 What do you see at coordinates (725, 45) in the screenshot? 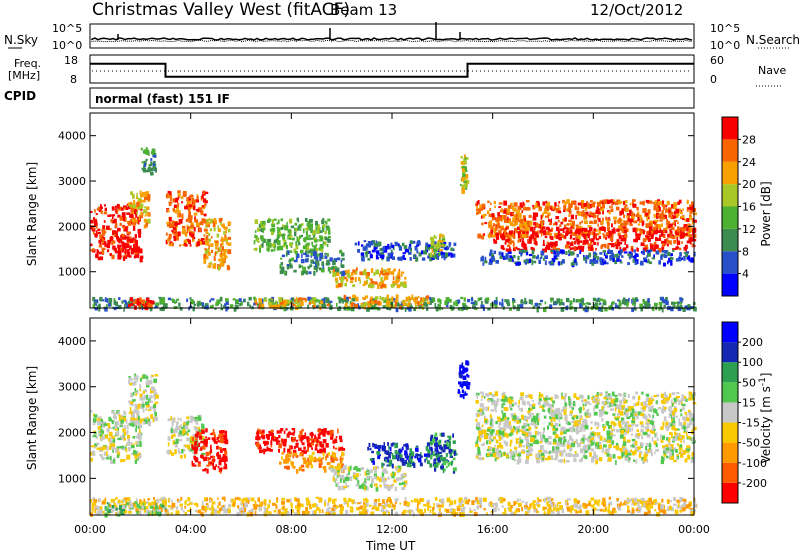
I see `noise-right-tick-bottom: 10^0` at bounding box center [725, 45].